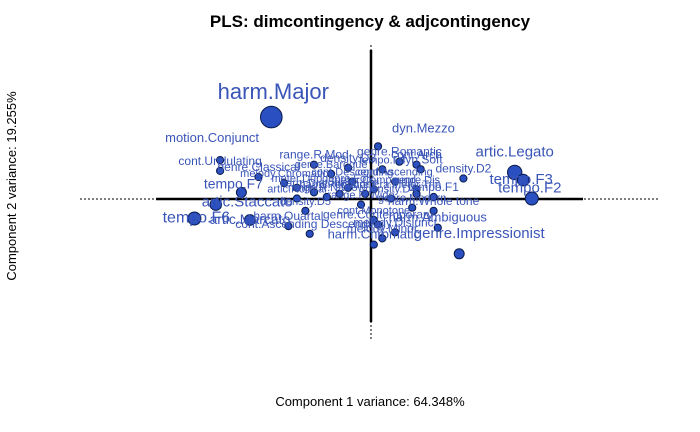 Image resolution: width=700 pixels, height=432 pixels. Describe the element at coordinates (433, 197) in the screenshot. I see `point-tempo-f1` at that location.